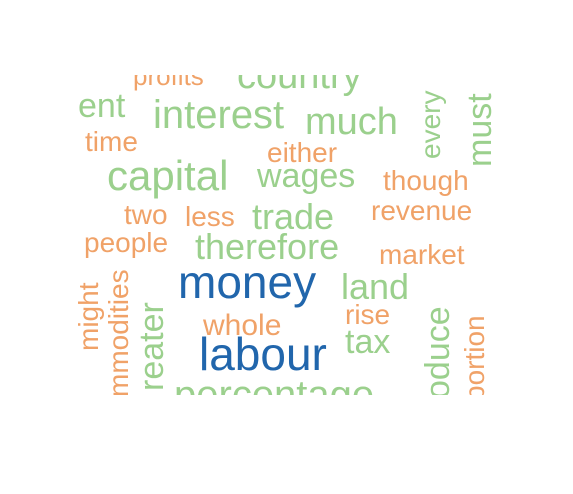 The width and height of the screenshot is (573, 494). Describe the element at coordinates (152, 346) in the screenshot. I see `word-greater: reater` at that location.